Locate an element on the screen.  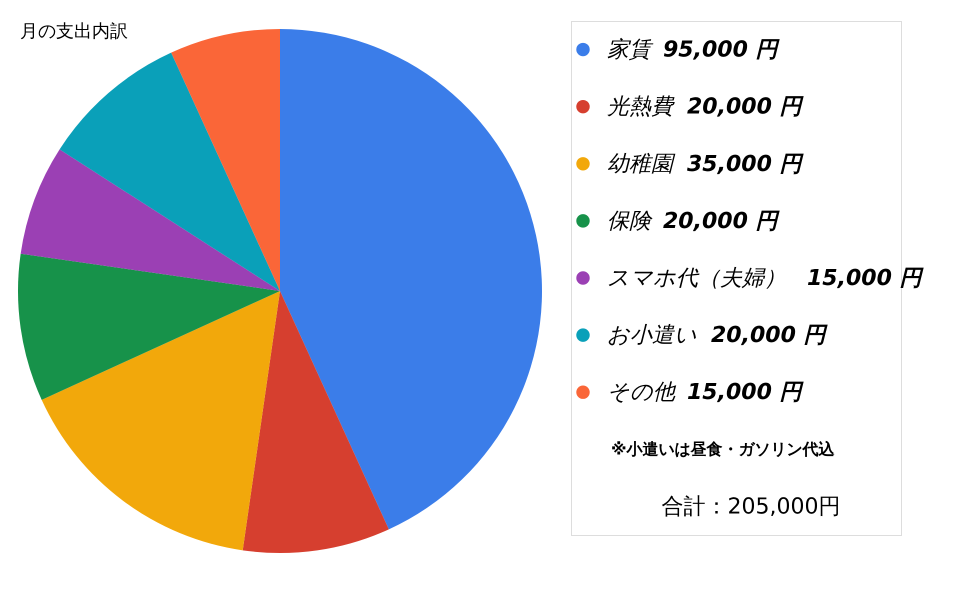
data-label: 95,000 円 is located at coordinates (722, 50).